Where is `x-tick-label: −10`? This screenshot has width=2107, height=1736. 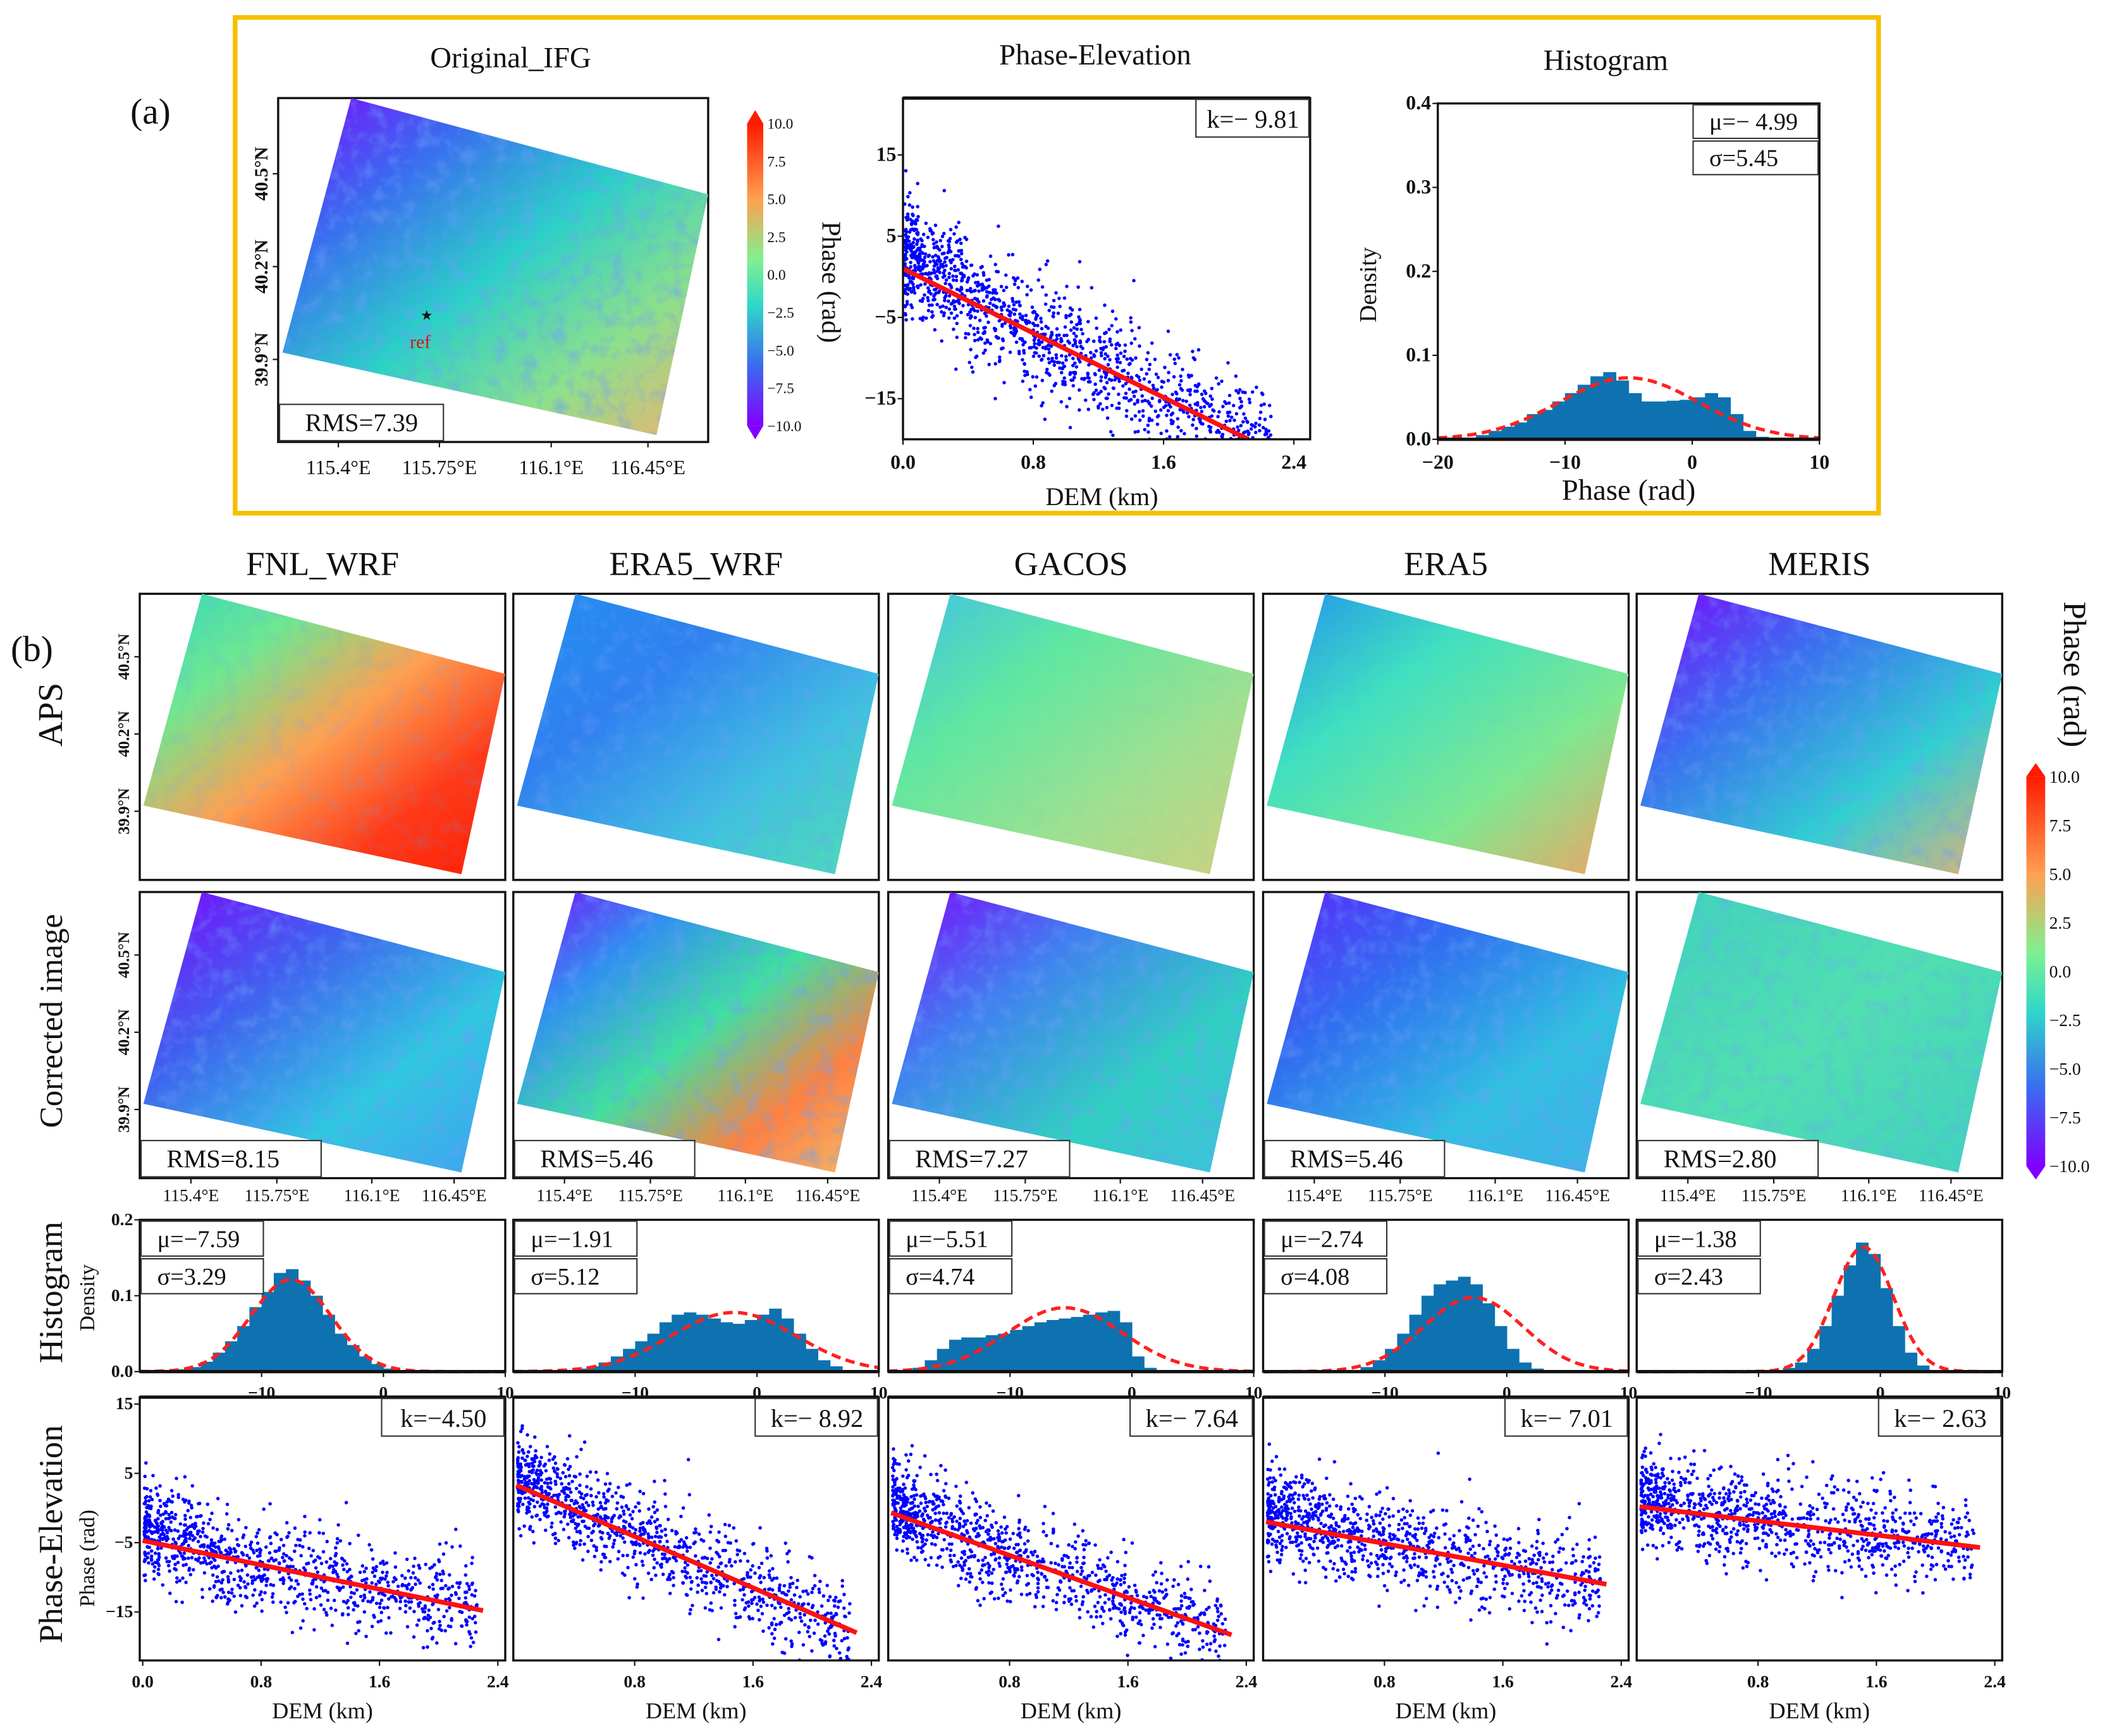
x-tick-label: −10 is located at coordinates (1384, 1392).